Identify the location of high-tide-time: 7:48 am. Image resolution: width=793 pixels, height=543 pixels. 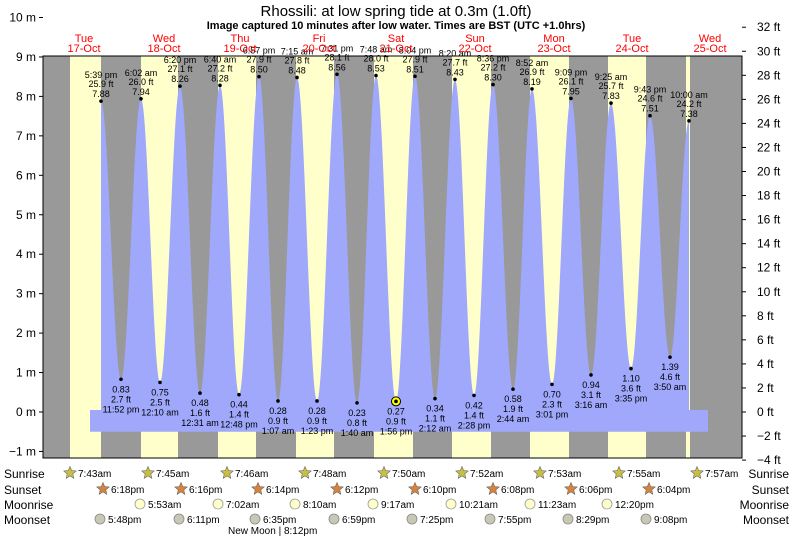
(376, 49).